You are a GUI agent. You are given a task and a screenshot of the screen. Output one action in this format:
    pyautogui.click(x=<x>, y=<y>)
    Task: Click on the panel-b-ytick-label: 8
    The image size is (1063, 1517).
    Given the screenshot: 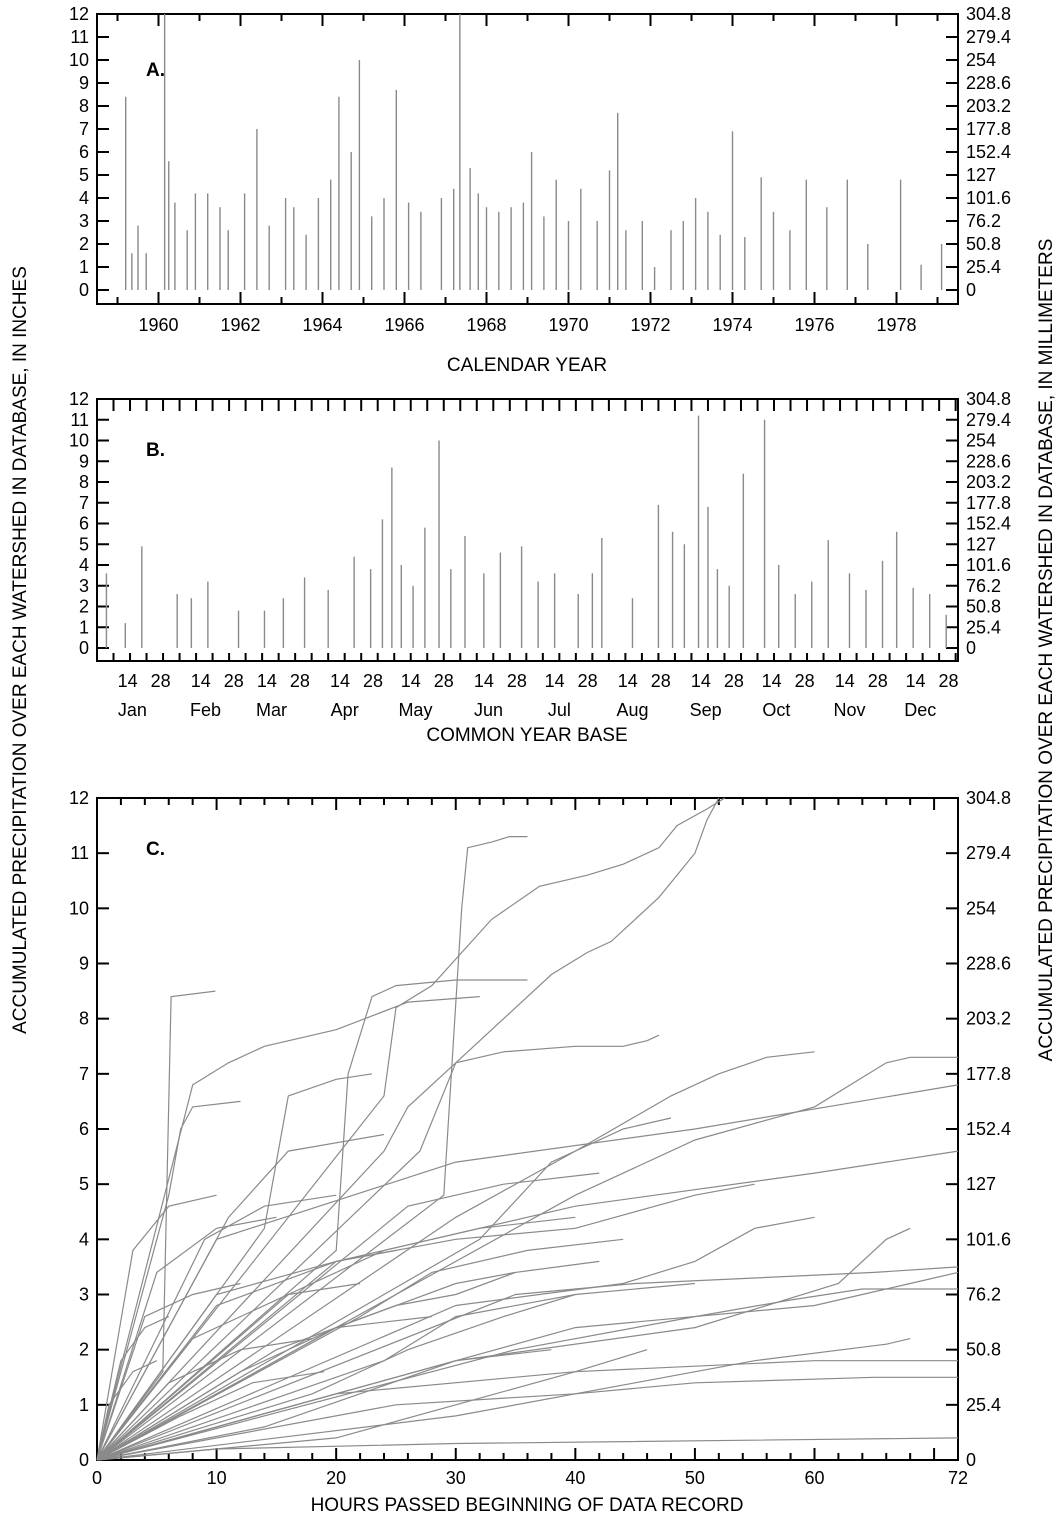 What is the action you would take?
    pyautogui.click(x=84, y=482)
    